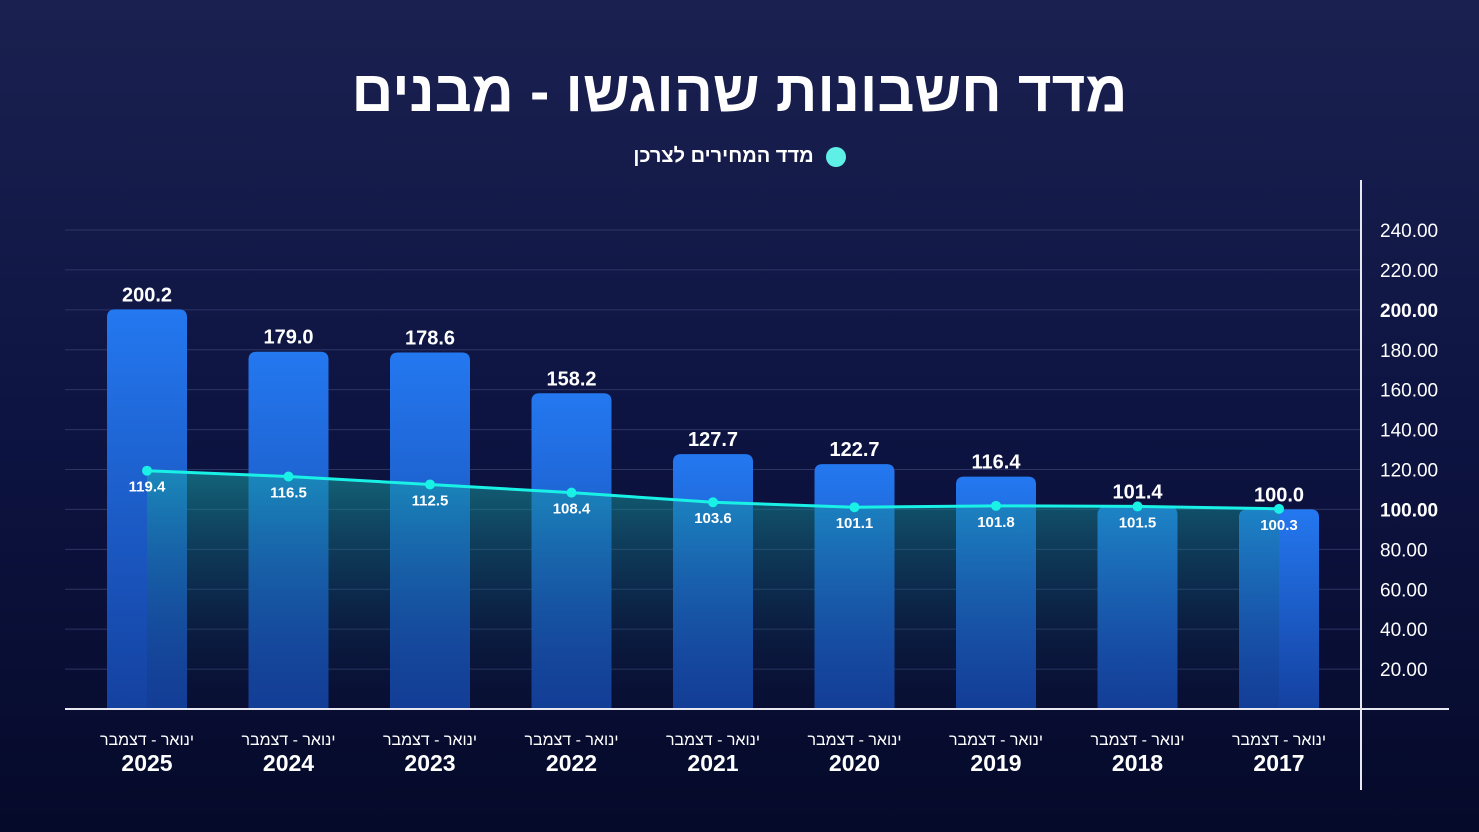  Describe the element at coordinates (1137, 763) in the screenshot. I see `x-year-label: 2018` at that location.